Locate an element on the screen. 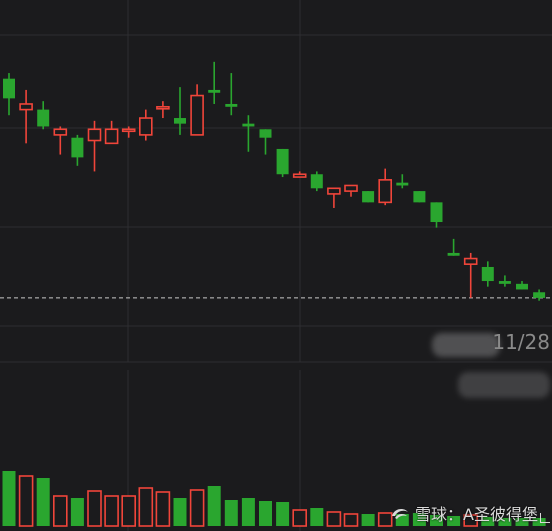 The width and height of the screenshot is (552, 531). snowball-logo-icon is located at coordinates (400, 513).